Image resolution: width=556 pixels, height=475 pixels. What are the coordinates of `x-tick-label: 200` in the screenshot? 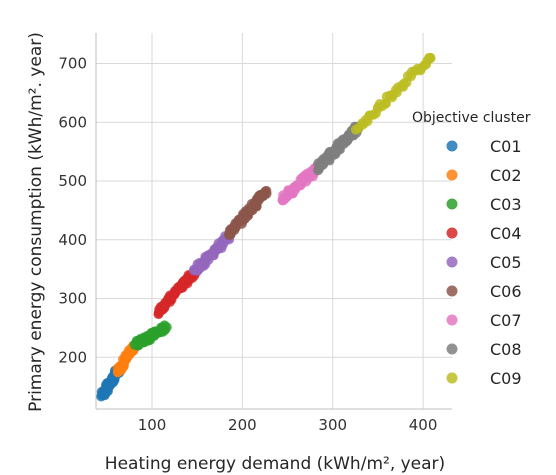 It's located at (242, 425).